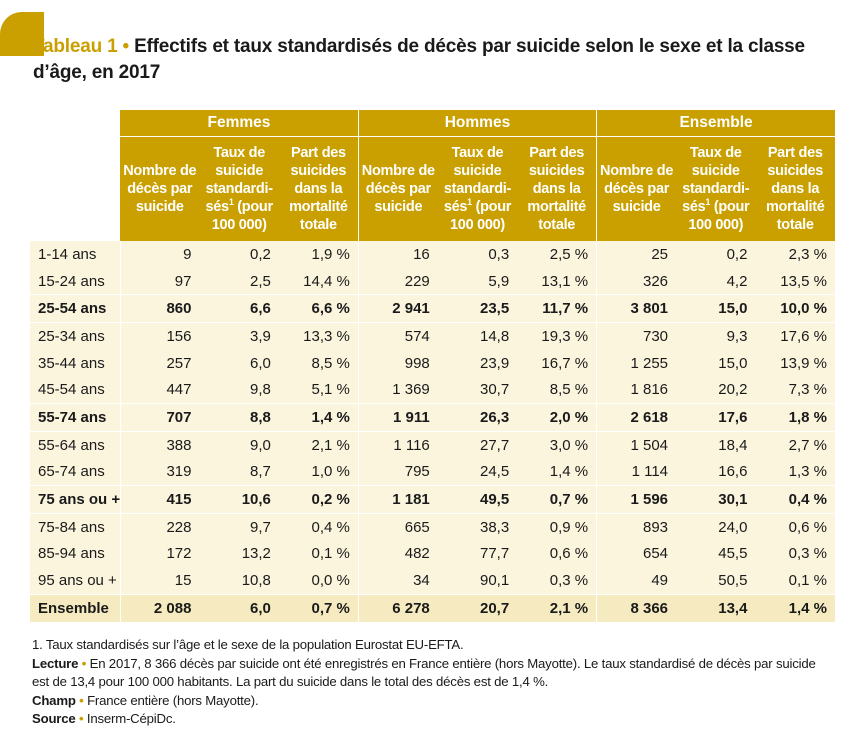 The image size is (845, 741). I want to click on table-cell: 10,0 %, so click(795, 308).